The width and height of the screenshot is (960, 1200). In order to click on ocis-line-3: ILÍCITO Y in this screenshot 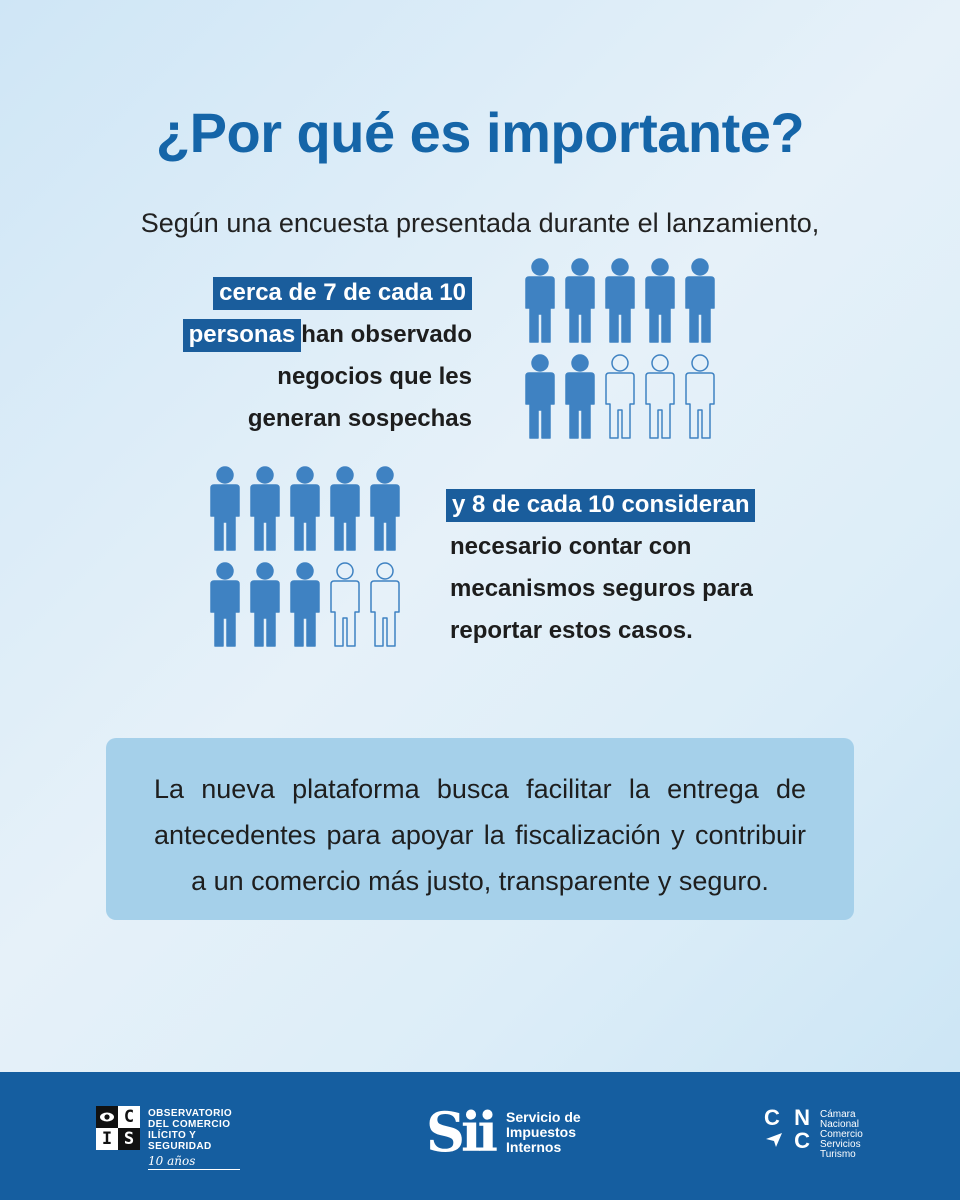, I will do `click(172, 1135)`.